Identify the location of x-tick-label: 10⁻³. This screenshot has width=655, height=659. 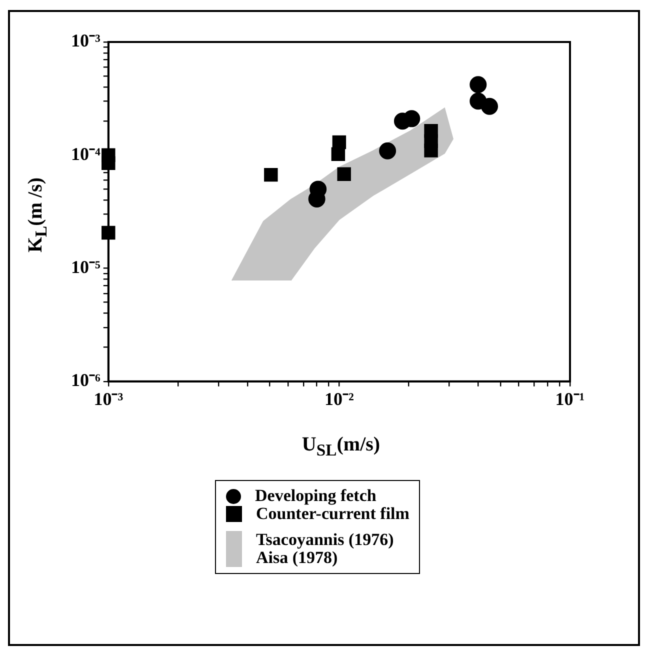
(109, 398).